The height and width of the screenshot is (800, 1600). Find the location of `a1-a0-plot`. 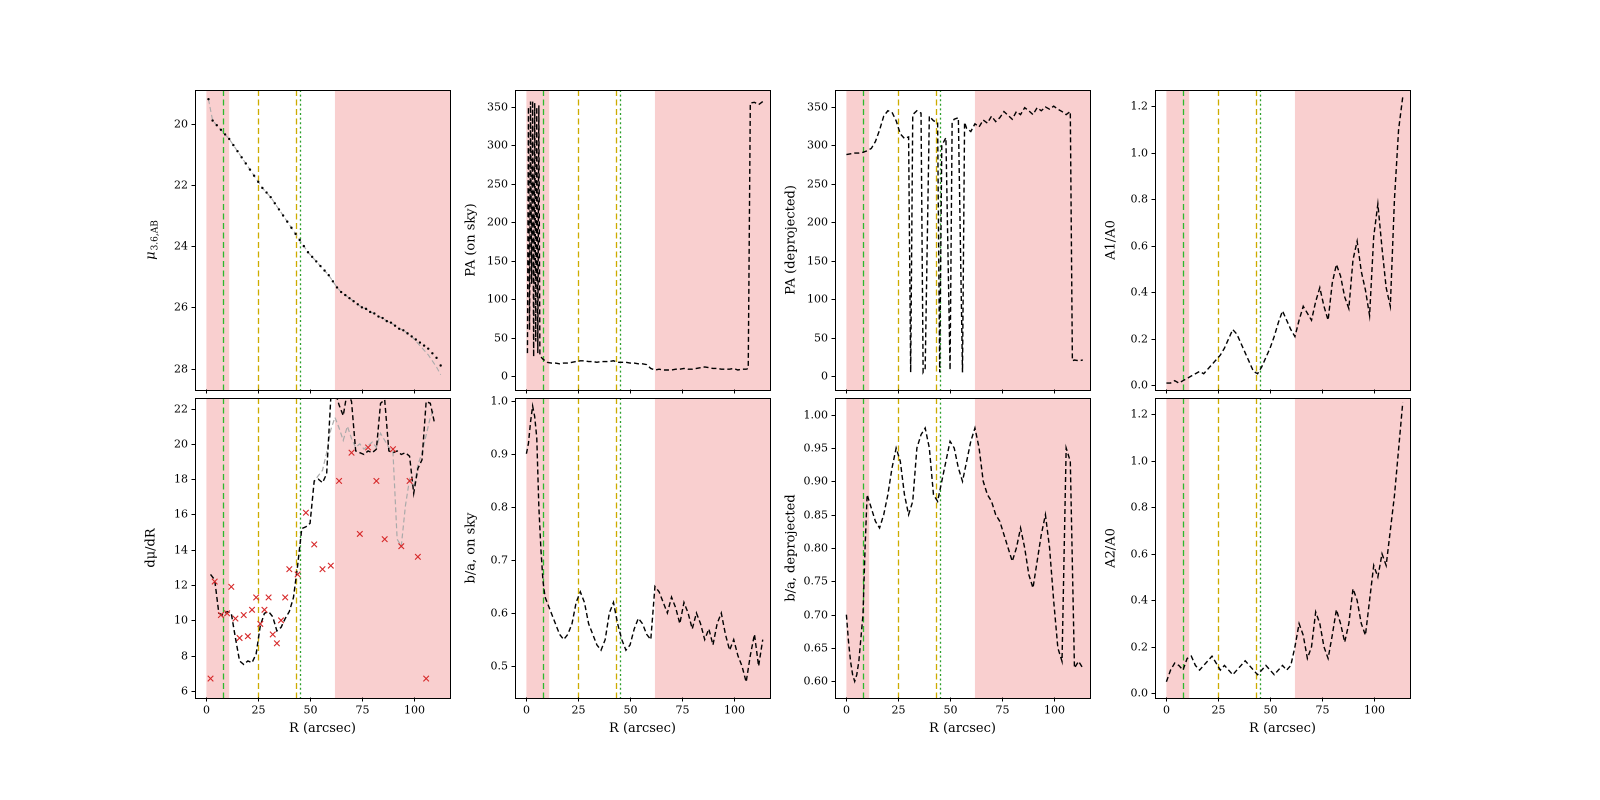

a1-a0-plot is located at coordinates (1257, 240).